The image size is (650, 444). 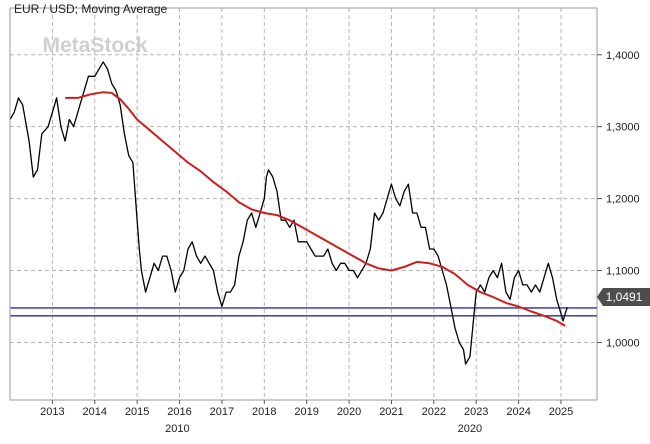 What do you see at coordinates (137, 412) in the screenshot?
I see `x-tick-label-2015: 2015` at bounding box center [137, 412].